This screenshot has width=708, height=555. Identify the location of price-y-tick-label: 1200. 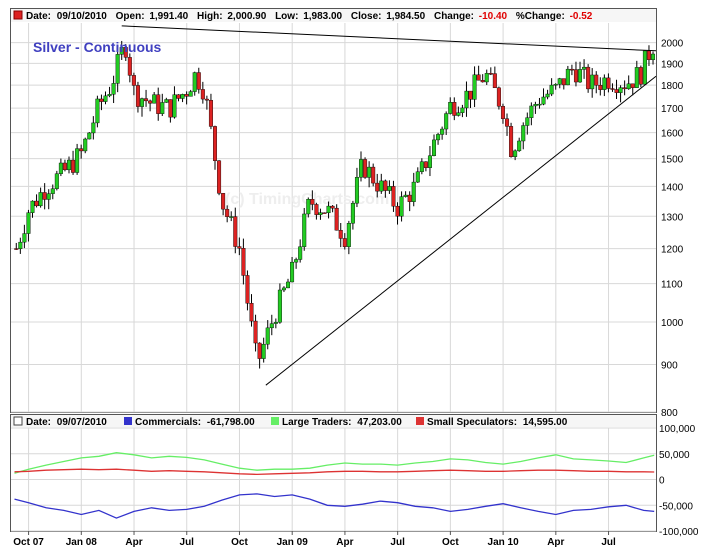
(672, 250).